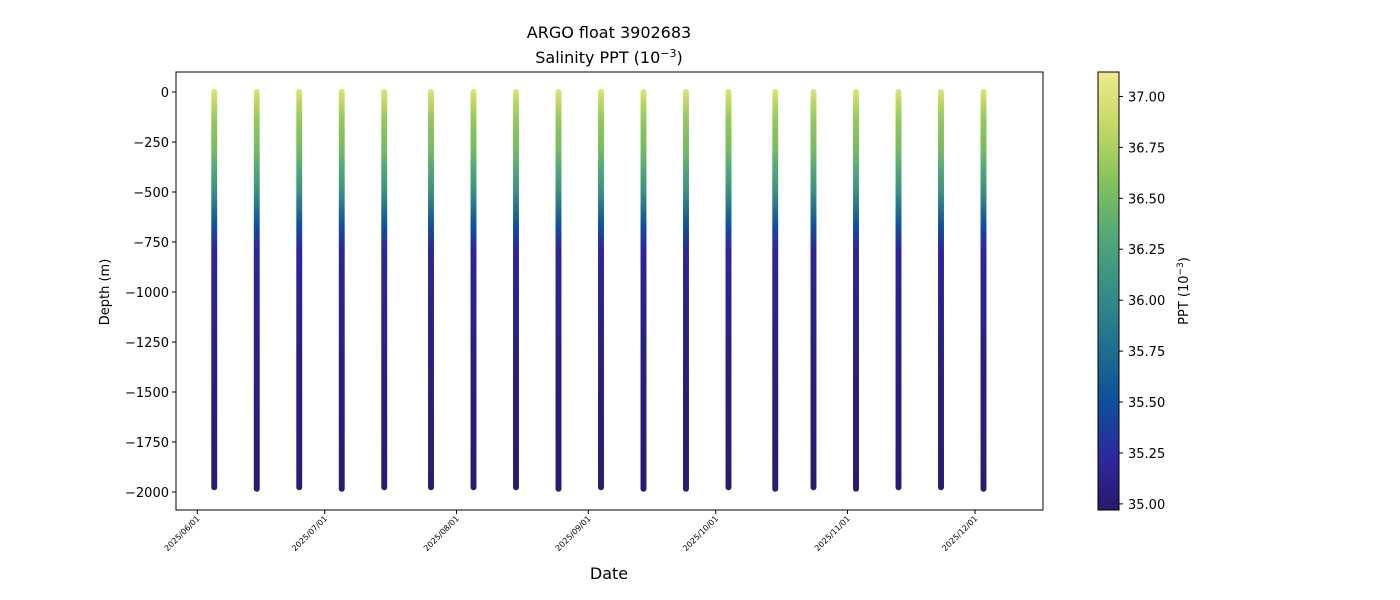 This screenshot has width=1400, height=600. Describe the element at coordinates (147, 493) in the screenshot. I see `y-tick-label: −2000` at that location.